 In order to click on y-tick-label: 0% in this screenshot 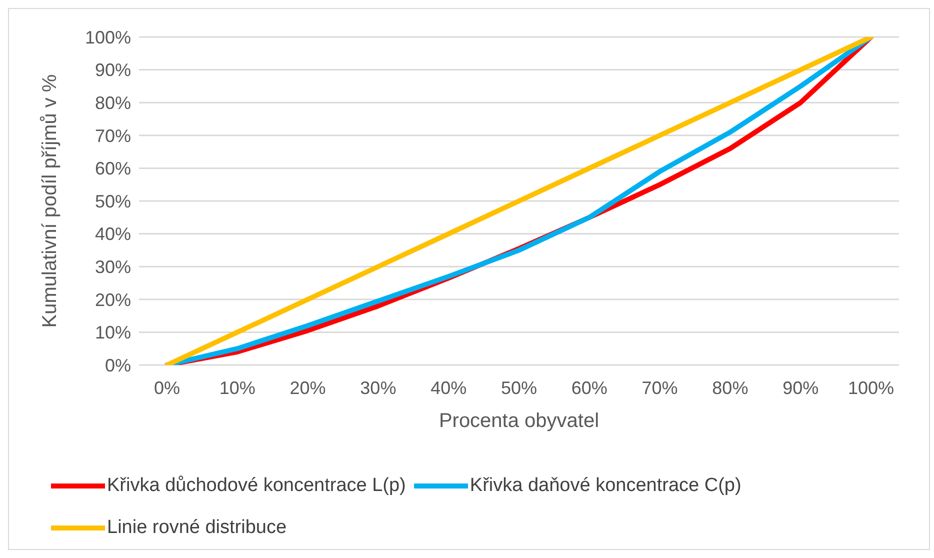, I will do `click(117, 365)`.